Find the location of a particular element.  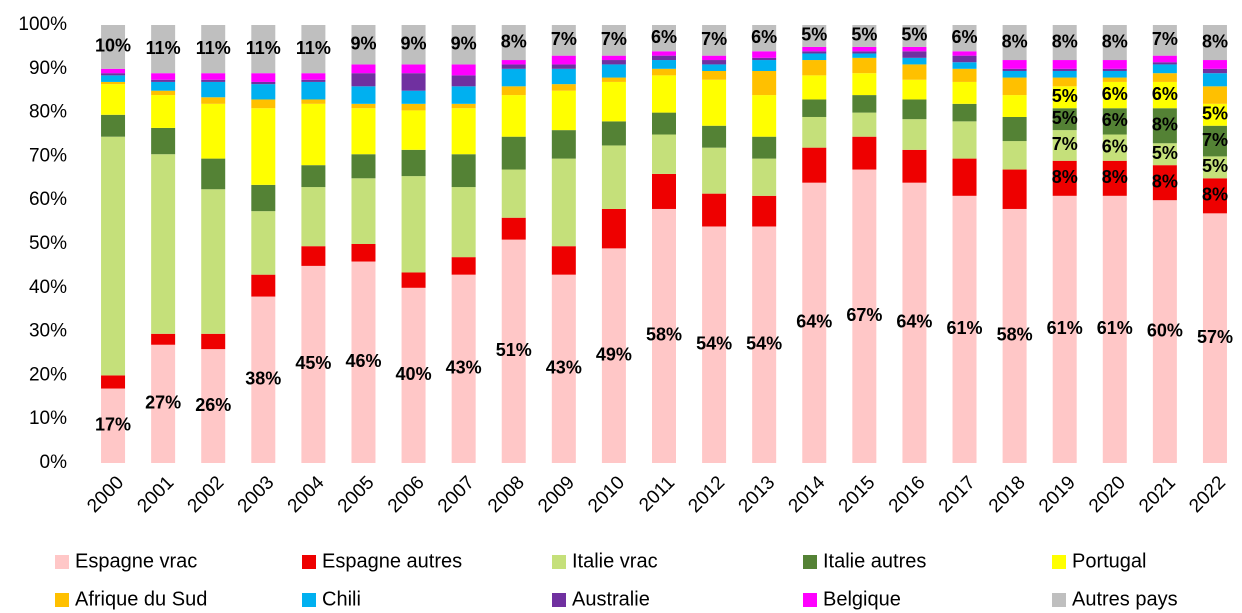

data-label: 54% is located at coordinates (764, 343).